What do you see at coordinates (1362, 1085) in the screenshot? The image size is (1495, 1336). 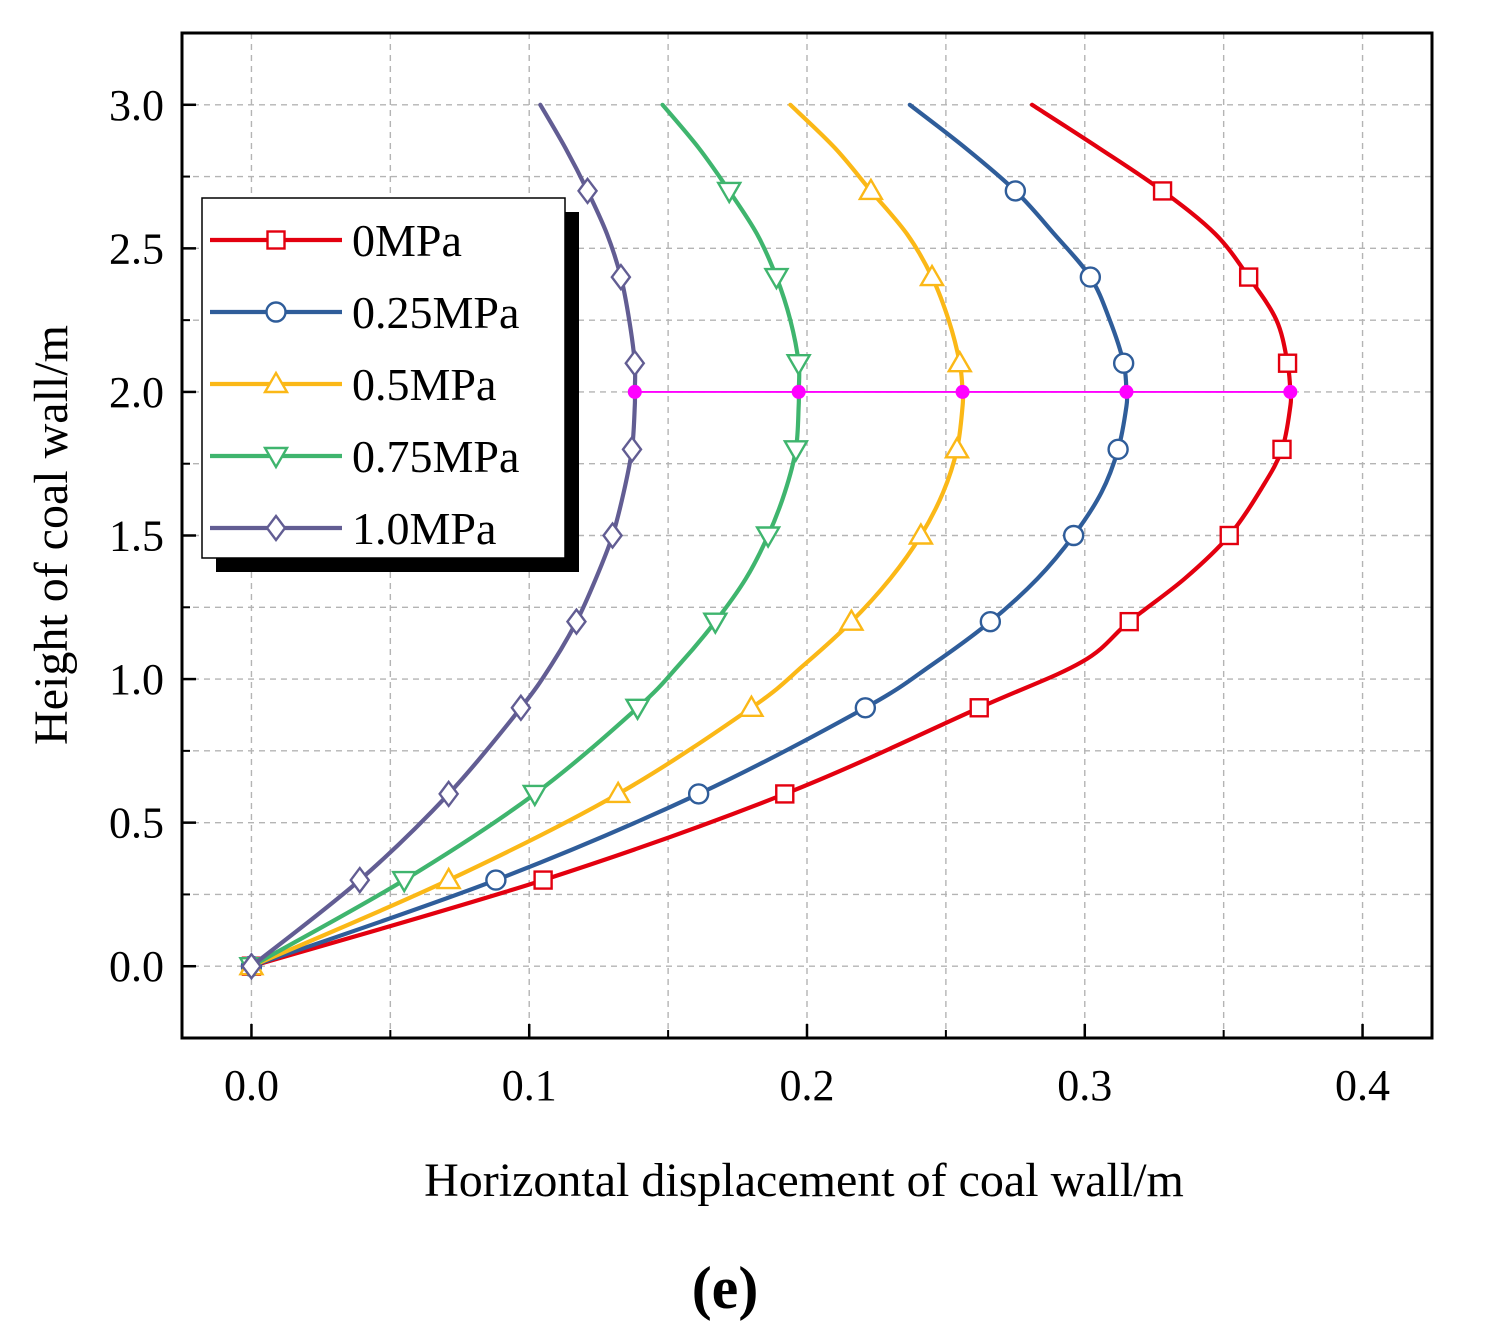 I see `x-tick-label: 0.4` at bounding box center [1362, 1085].